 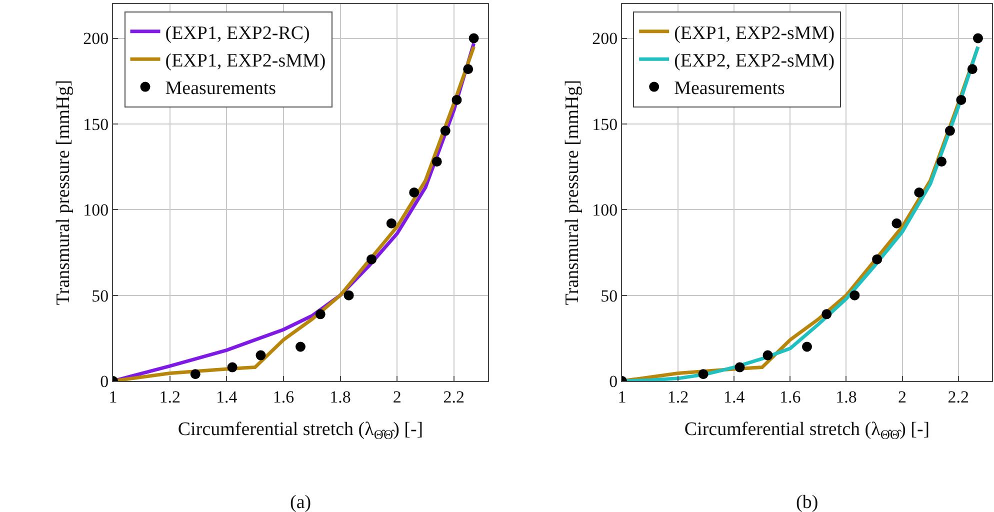 What do you see at coordinates (754, 61) in the screenshot?
I see `legend-label: (EXP2, EXP2-sMM)` at bounding box center [754, 61].